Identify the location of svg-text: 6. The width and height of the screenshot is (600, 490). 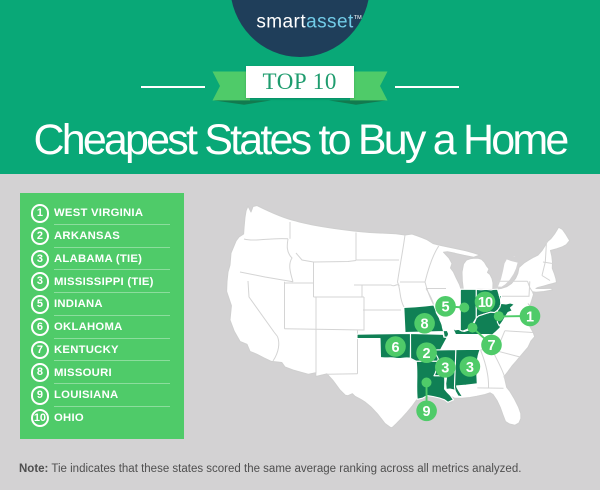
(395, 348).